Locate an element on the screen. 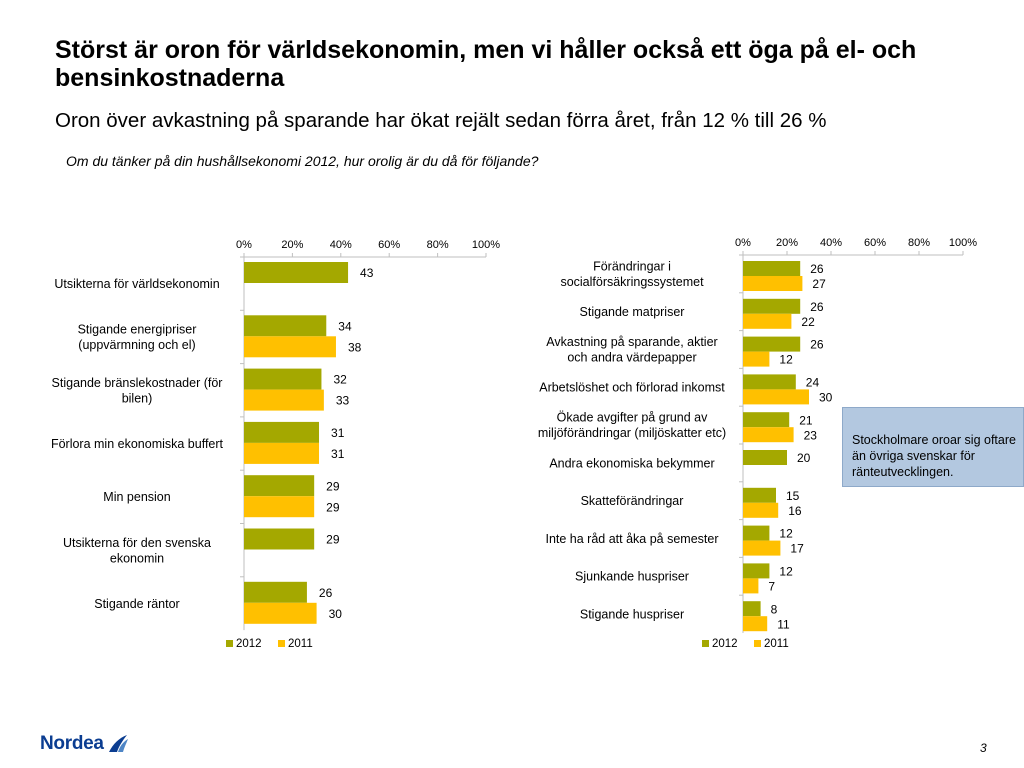 Image resolution: width=1024 pixels, height=768 pixels. chart0-value-2012-2: 32 is located at coordinates (340, 380).